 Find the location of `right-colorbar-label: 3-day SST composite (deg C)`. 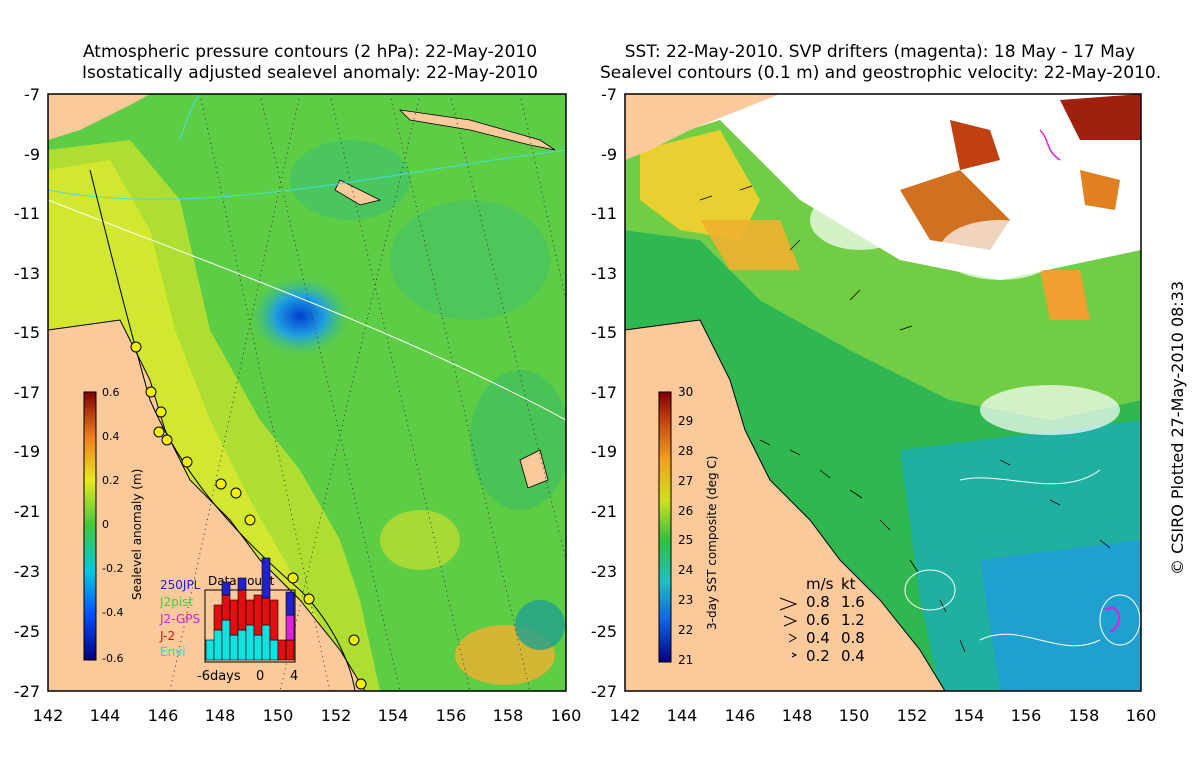

right-colorbar-label: 3-day SST composite (deg C) is located at coordinates (712, 543).